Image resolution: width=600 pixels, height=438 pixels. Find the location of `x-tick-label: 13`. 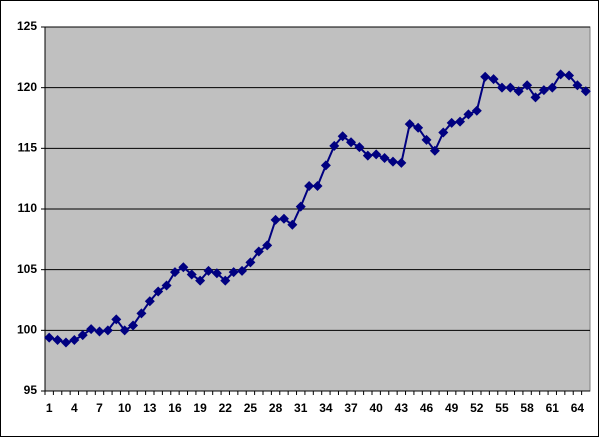

x-tick-label: 13 is located at coordinates (150, 408).